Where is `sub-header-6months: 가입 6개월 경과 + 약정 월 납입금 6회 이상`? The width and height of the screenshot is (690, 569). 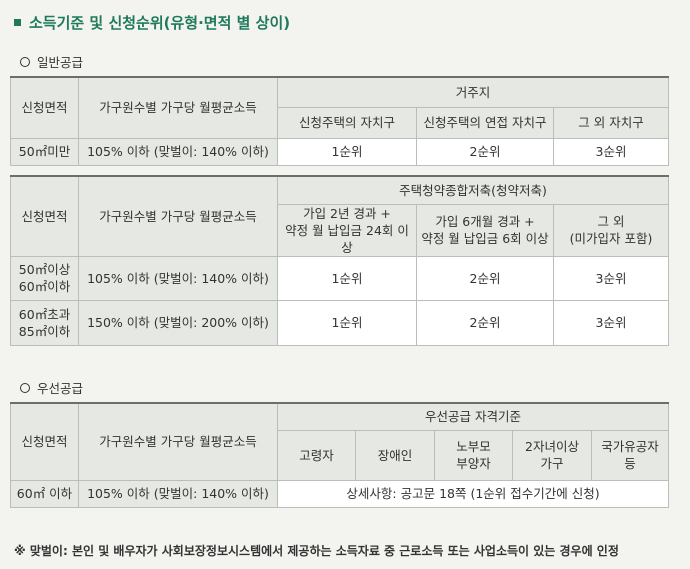 sub-header-6months: 가입 6개월 경과 + 약정 월 납입금 6회 이상 is located at coordinates (485, 230).